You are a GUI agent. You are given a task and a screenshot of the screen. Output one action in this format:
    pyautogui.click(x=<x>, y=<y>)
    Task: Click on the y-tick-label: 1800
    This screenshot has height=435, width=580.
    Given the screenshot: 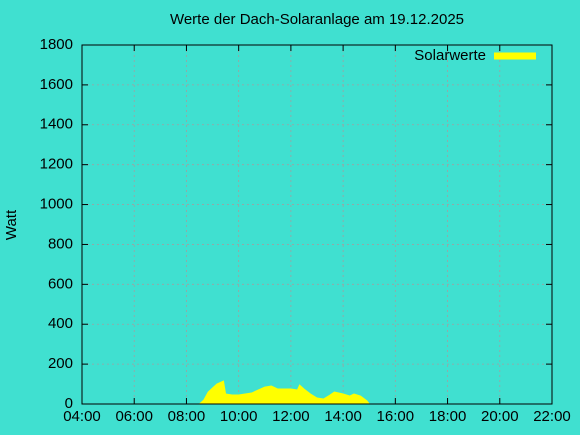 What is the action you would take?
    pyautogui.click(x=56, y=44)
    